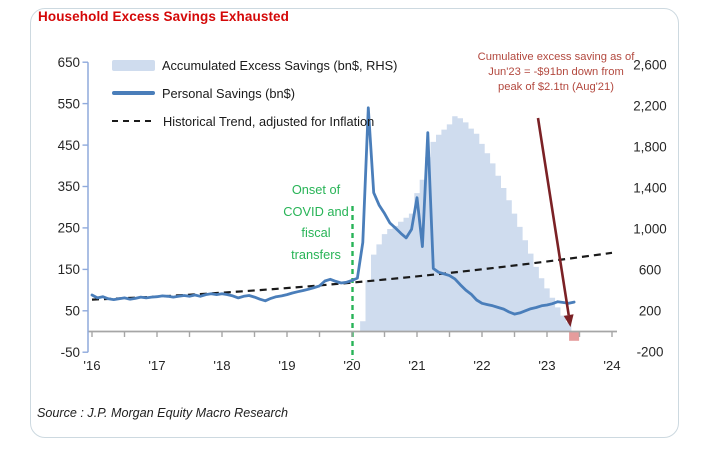 This screenshot has height=451, width=701. I want to click on left-axis-tick-label: 350, so click(69, 186).